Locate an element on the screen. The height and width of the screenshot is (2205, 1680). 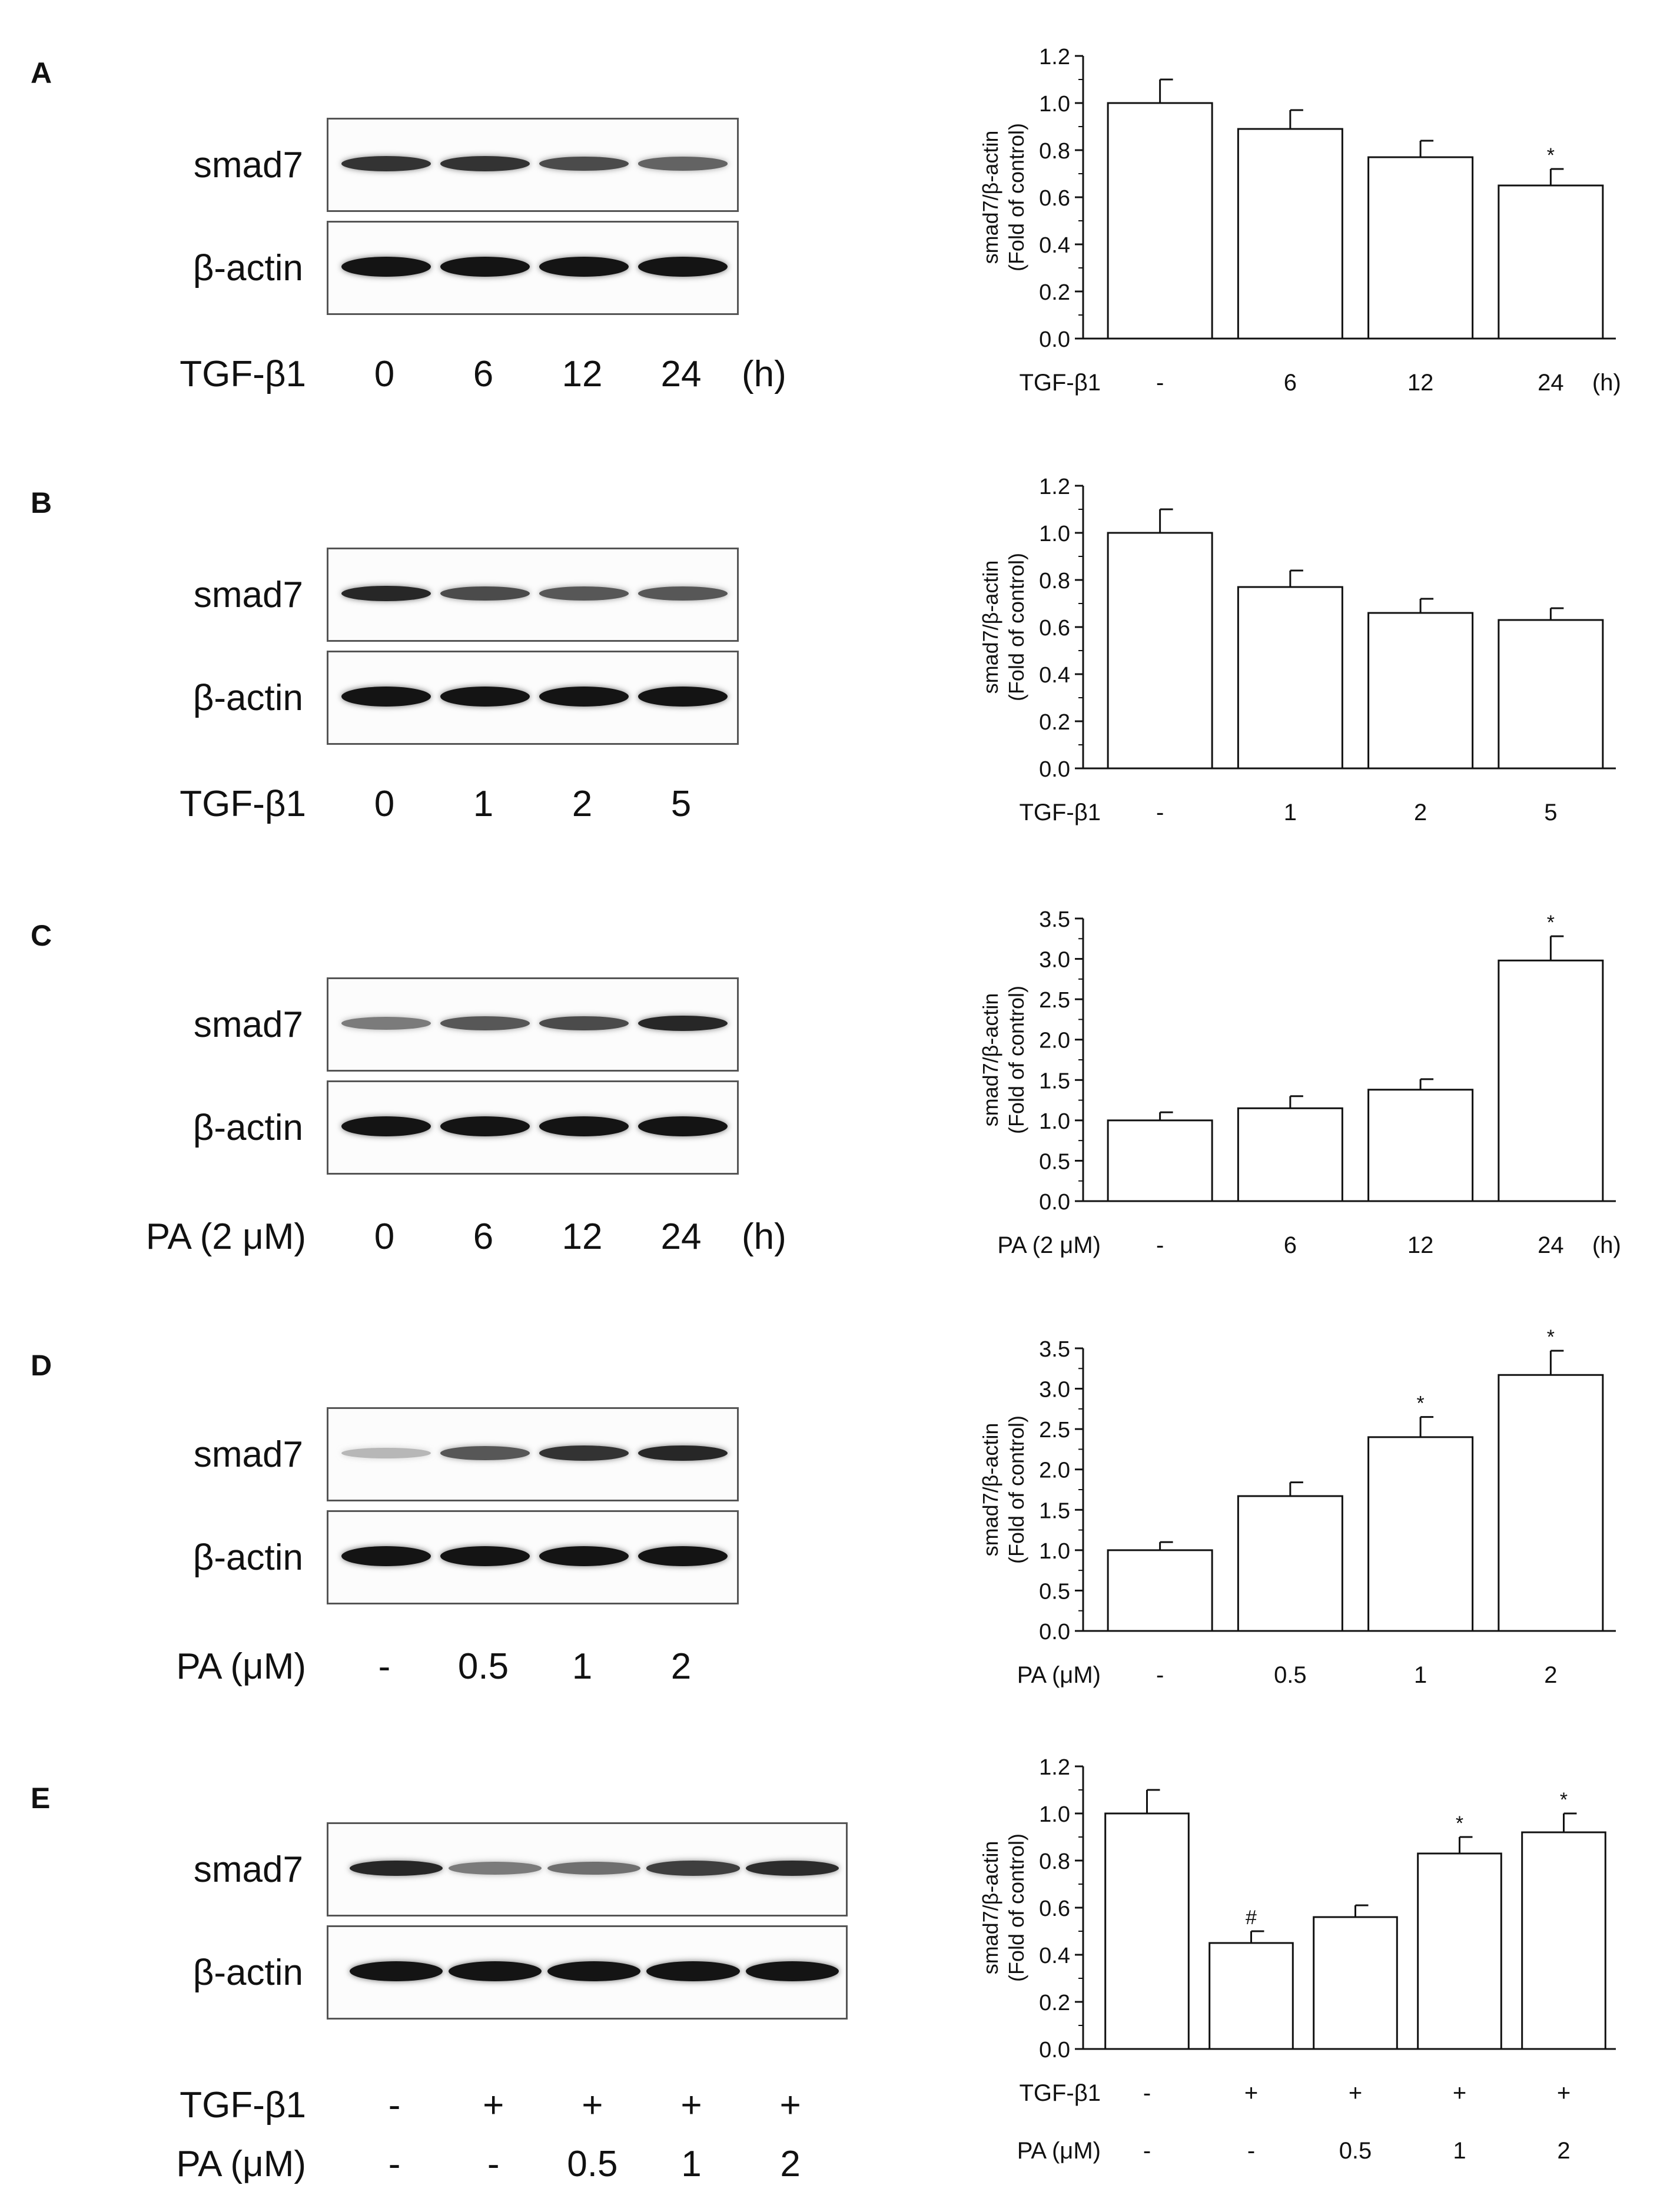
y-tick-label: 3.0 is located at coordinates (1054, 1390).